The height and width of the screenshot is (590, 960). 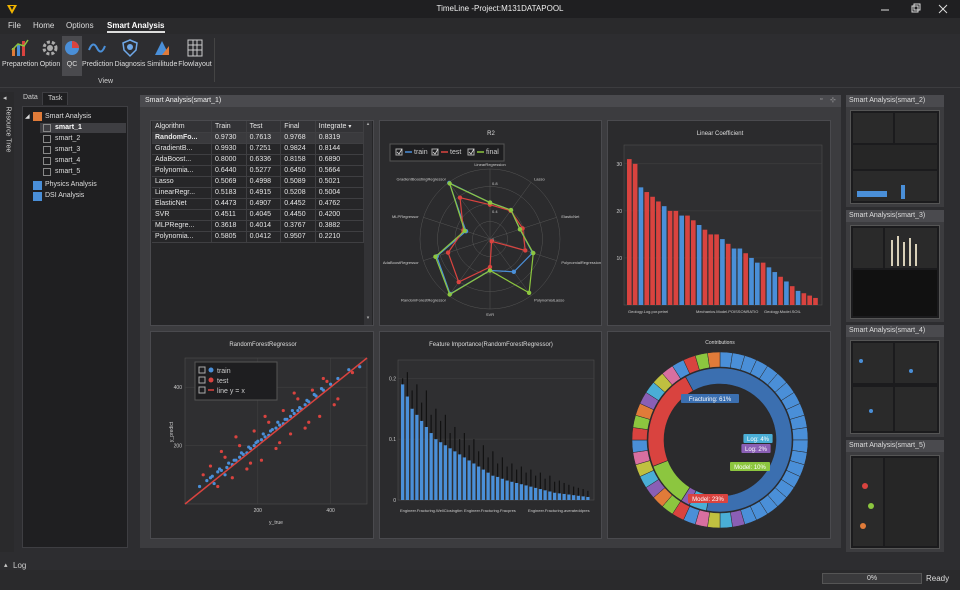 I want to click on donut-inner-segment, so click(x=670, y=421).